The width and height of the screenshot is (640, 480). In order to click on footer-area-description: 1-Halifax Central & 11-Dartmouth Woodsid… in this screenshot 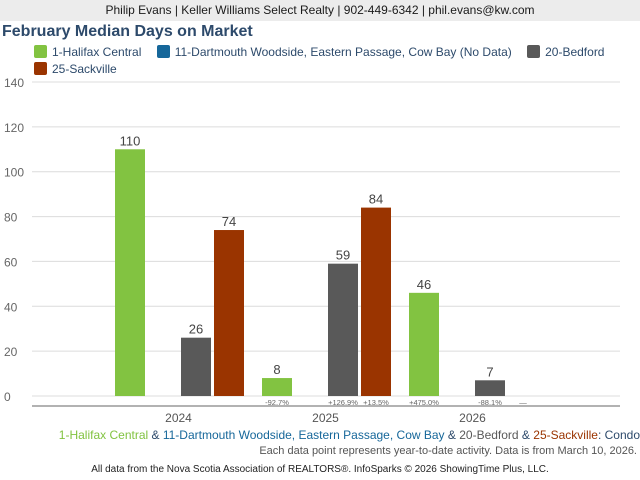, I will do `click(349, 435)`.